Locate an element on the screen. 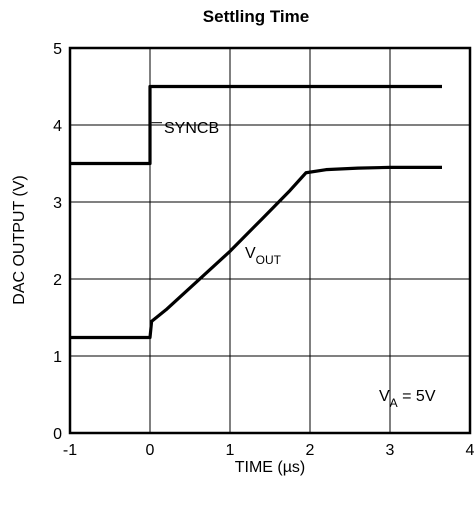 The width and height of the screenshot is (476, 506). x-tick-label: 3 is located at coordinates (390, 450).